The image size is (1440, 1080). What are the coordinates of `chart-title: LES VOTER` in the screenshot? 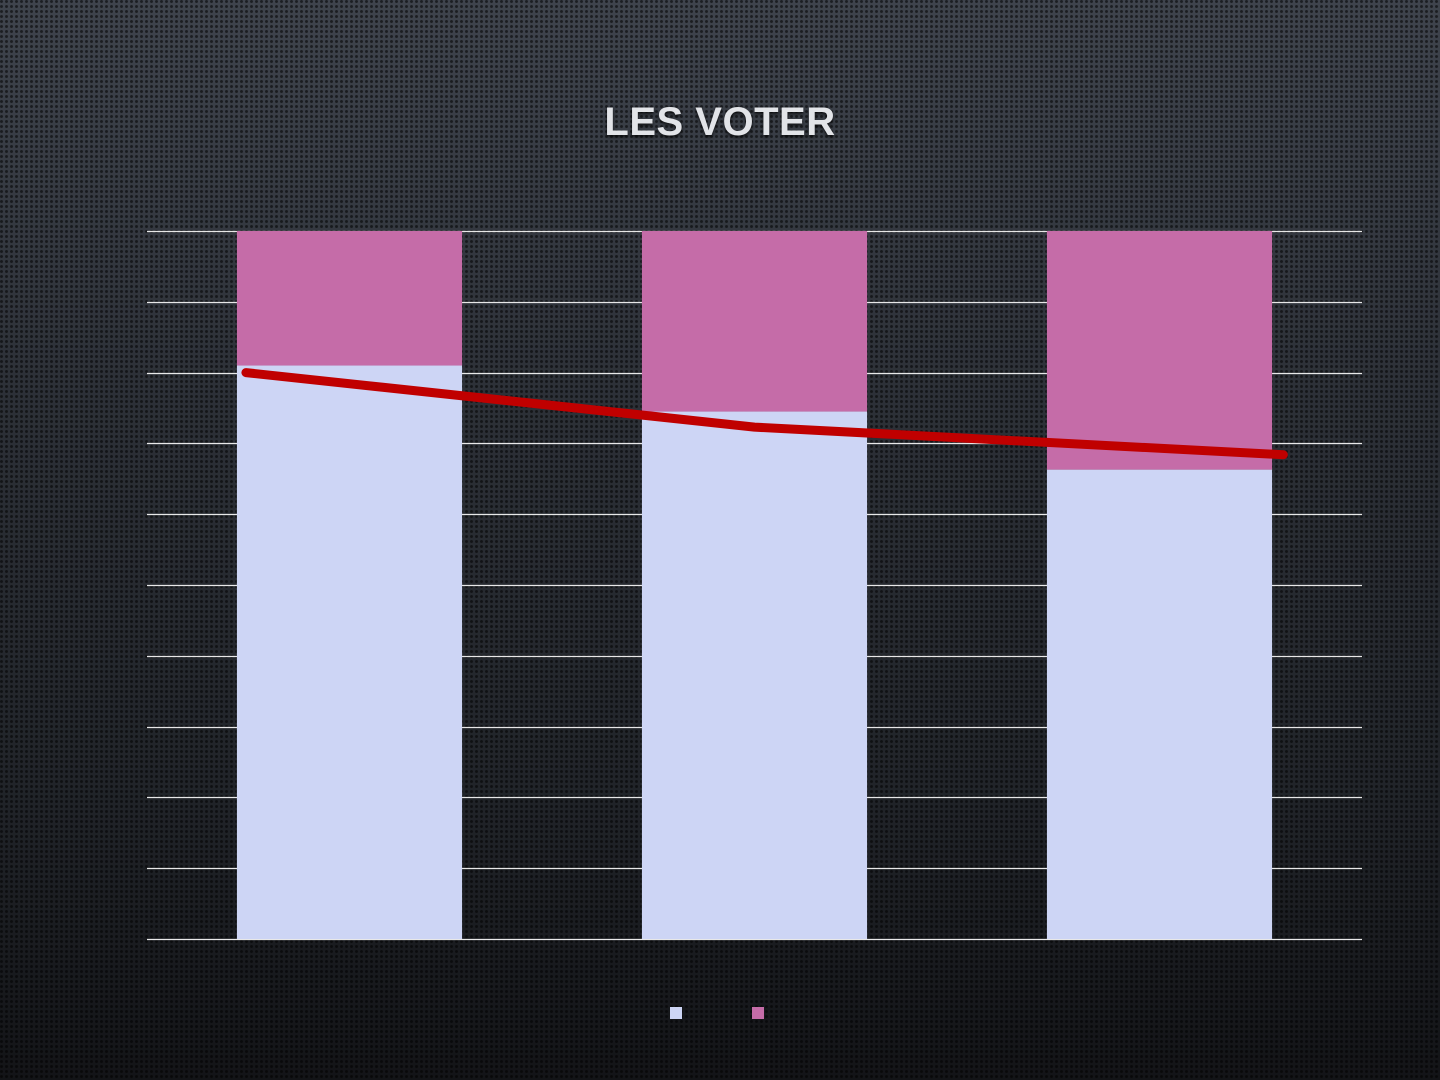 It's located at (720, 122).